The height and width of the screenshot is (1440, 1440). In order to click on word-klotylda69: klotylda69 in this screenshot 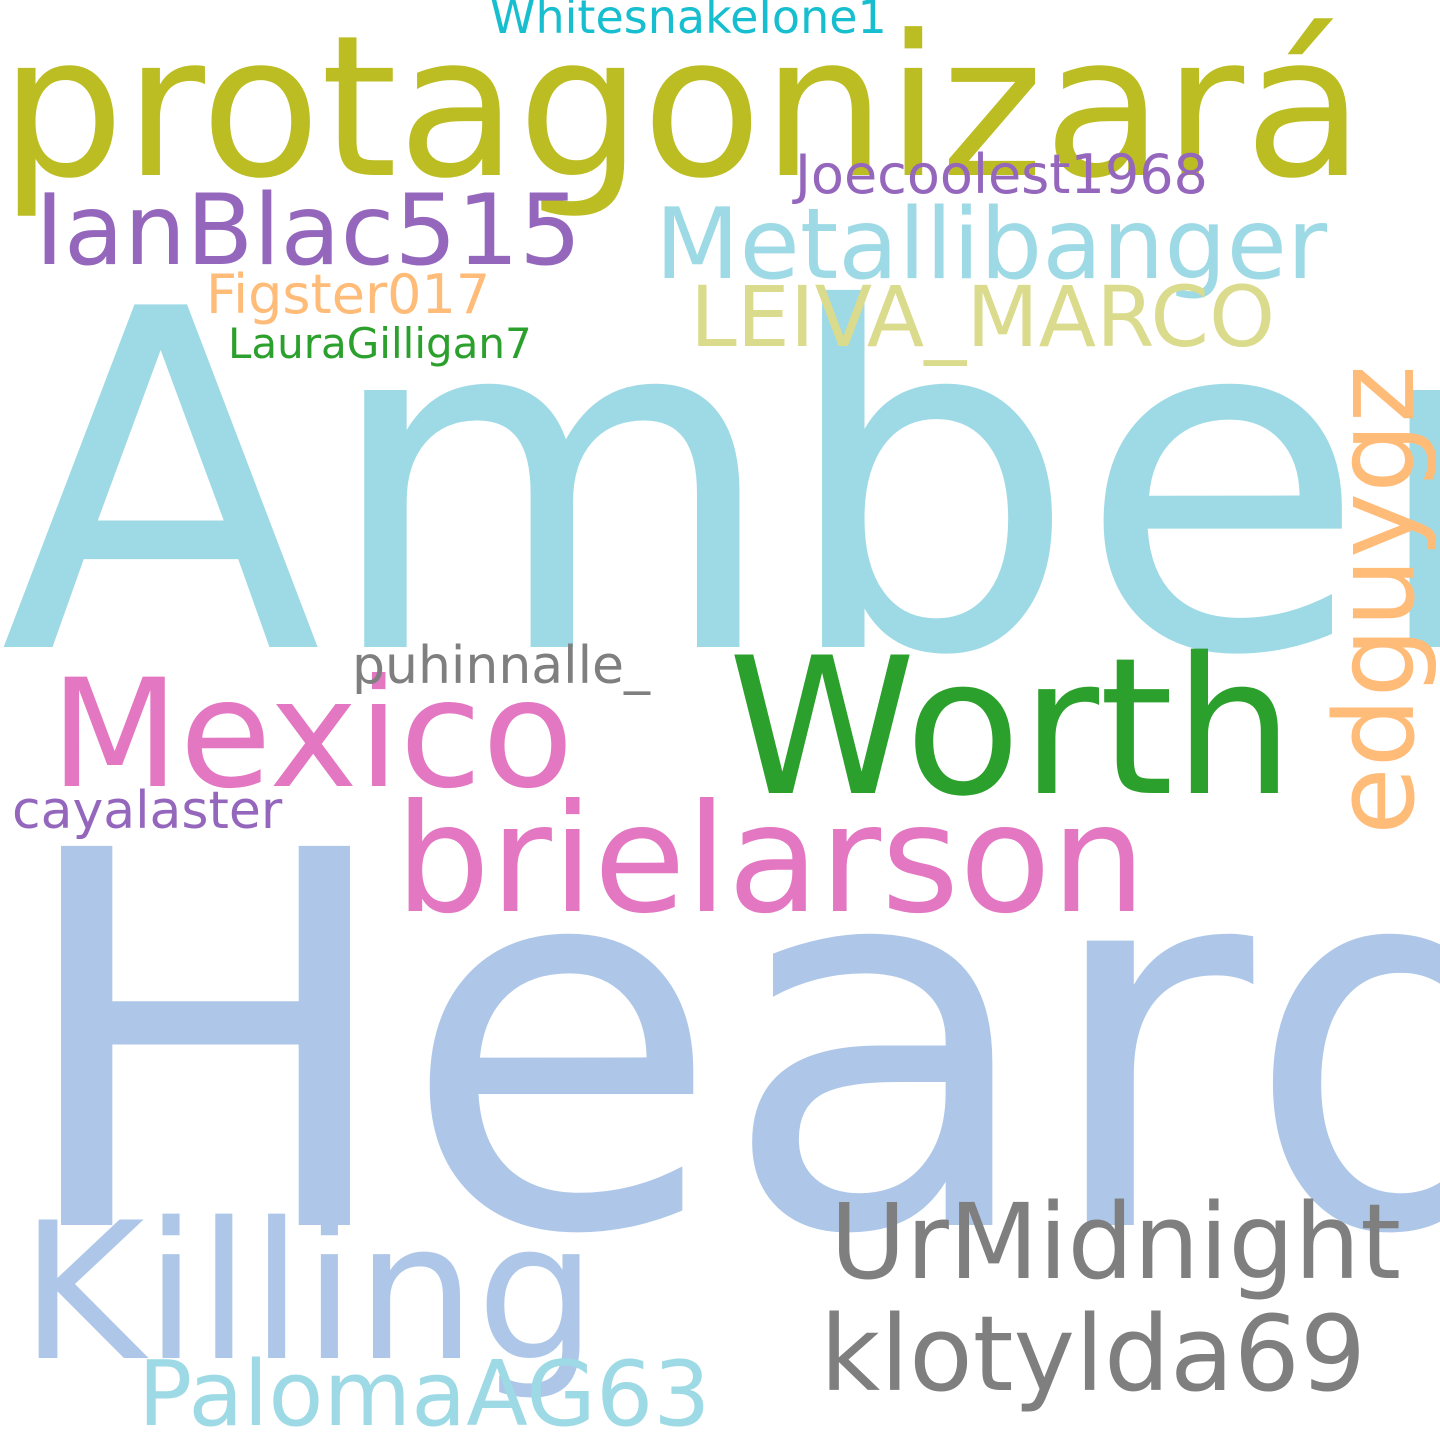, I will do `click(1093, 1354)`.